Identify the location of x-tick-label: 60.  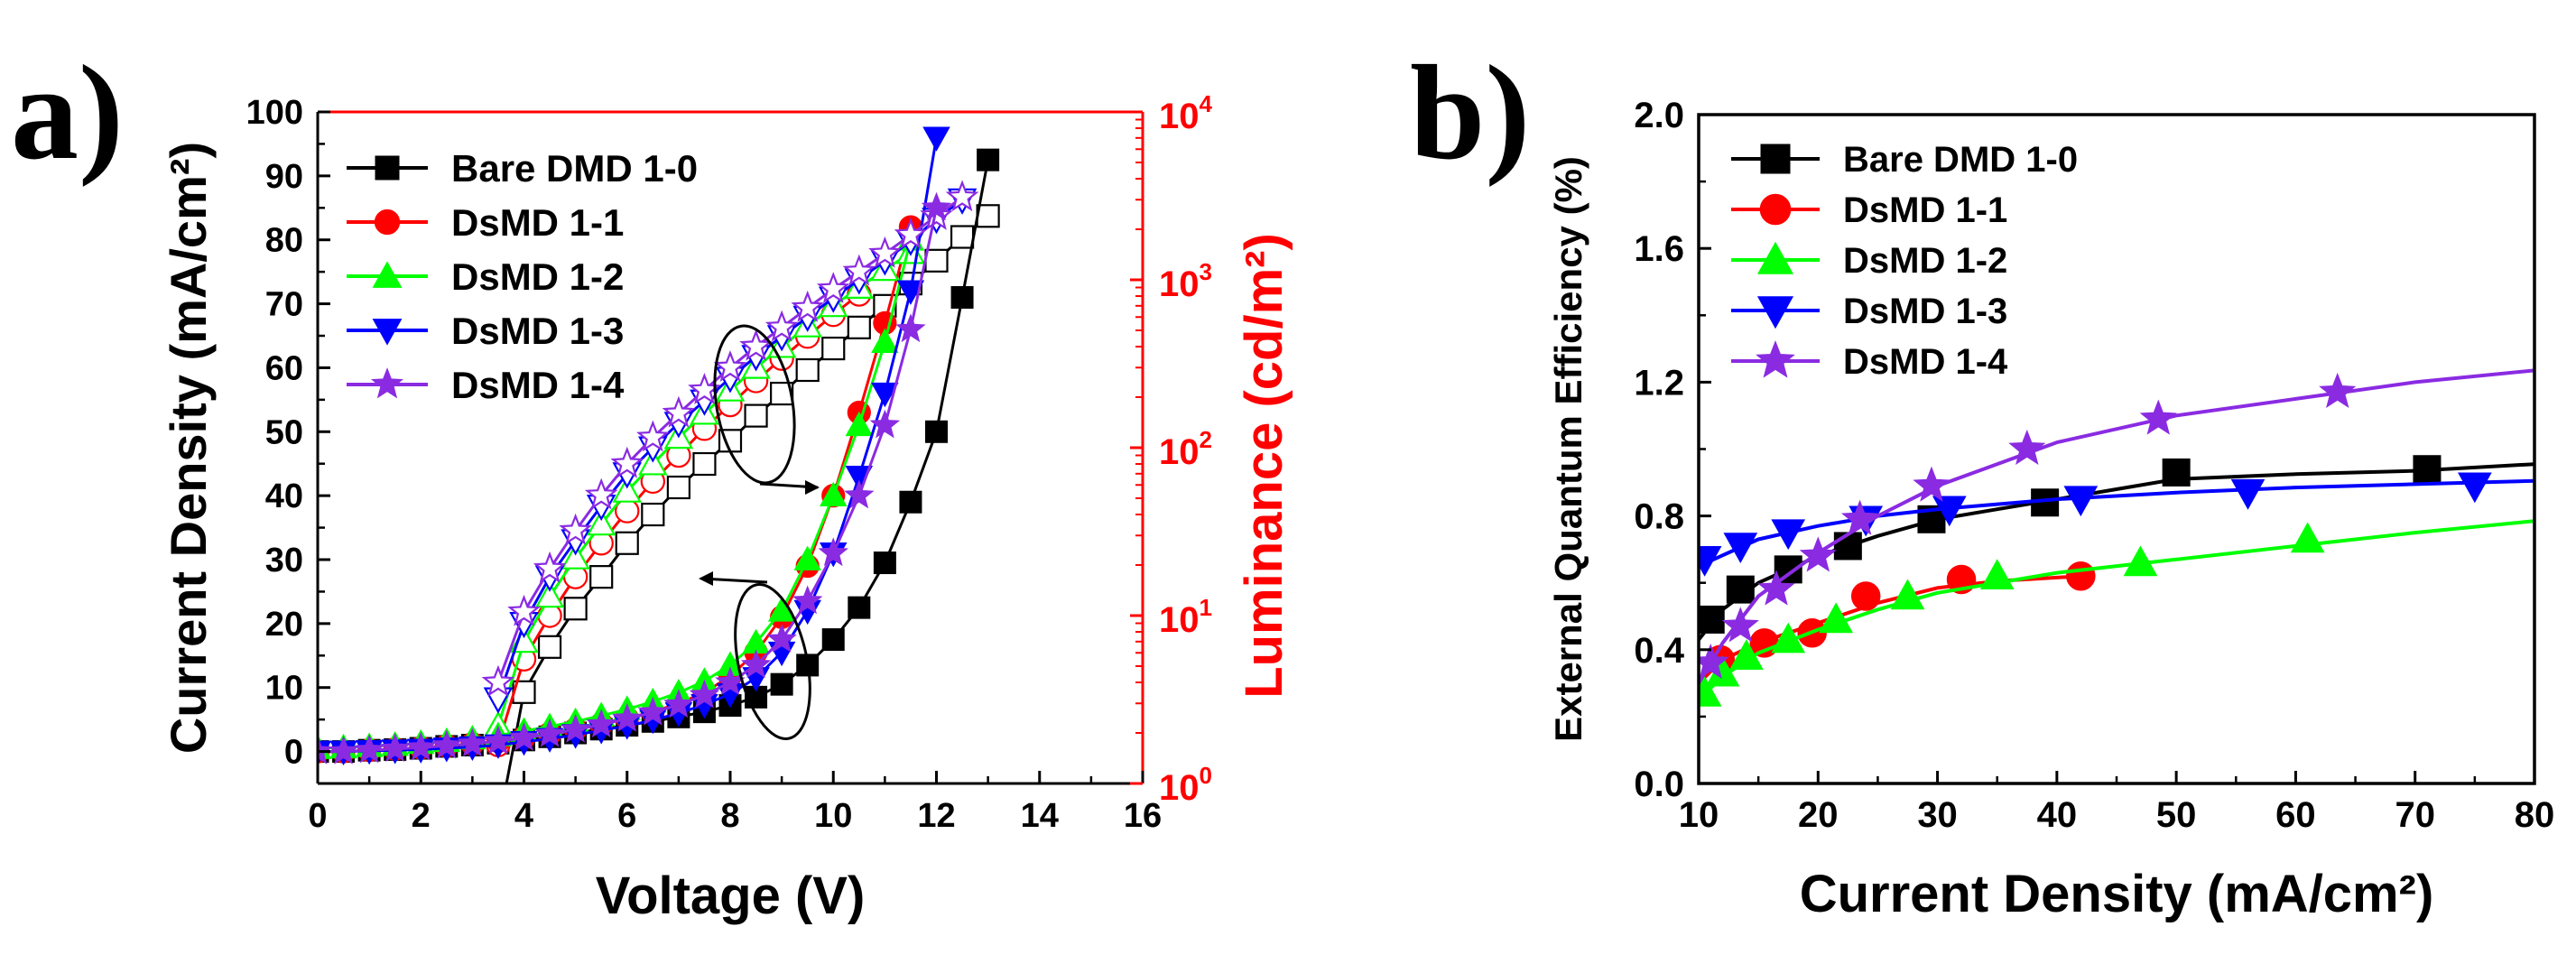
(2295, 815).